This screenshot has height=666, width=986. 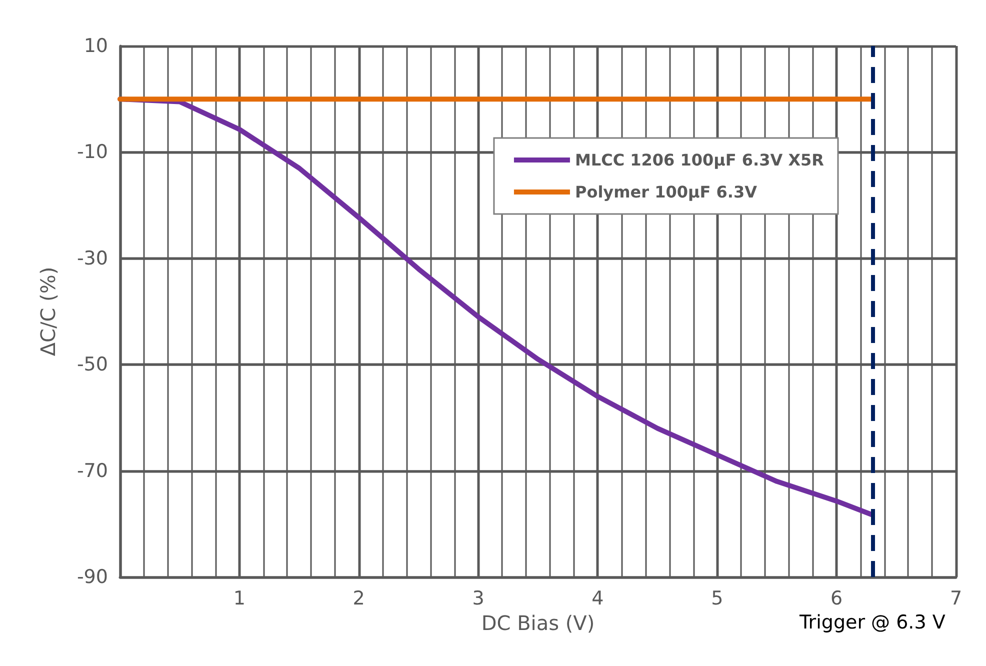 What do you see at coordinates (92, 258) in the screenshot?
I see `y-tick-label: -30` at bounding box center [92, 258].